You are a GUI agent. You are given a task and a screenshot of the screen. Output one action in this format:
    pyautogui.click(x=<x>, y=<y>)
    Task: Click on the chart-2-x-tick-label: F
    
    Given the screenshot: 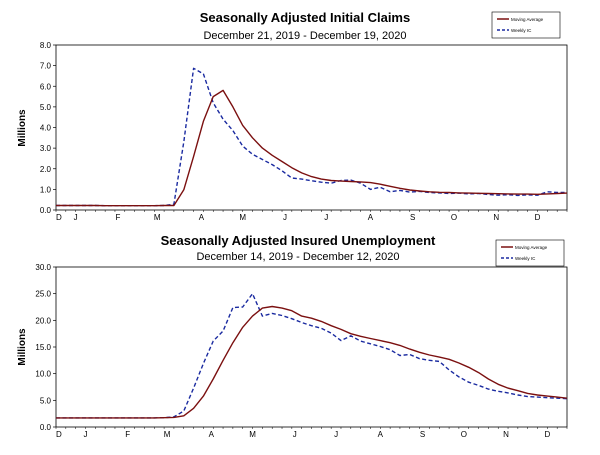 What is the action you would take?
    pyautogui.click(x=127, y=434)
    